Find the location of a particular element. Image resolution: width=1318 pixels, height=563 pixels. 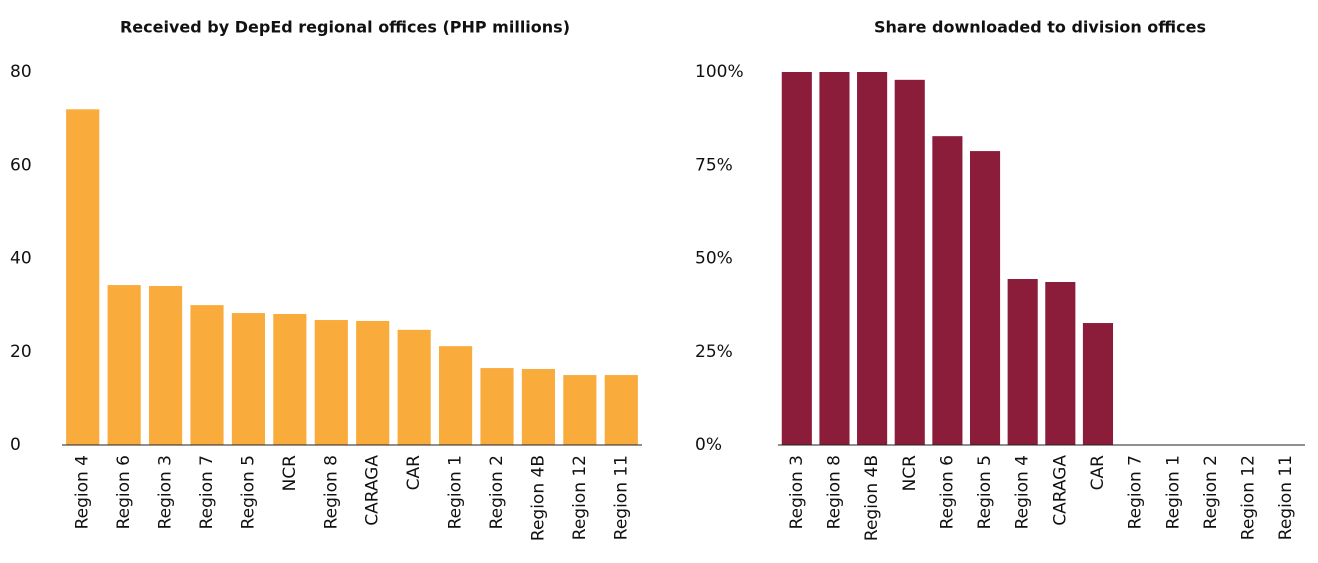

y-tick-label: 20 is located at coordinates (21, 352).